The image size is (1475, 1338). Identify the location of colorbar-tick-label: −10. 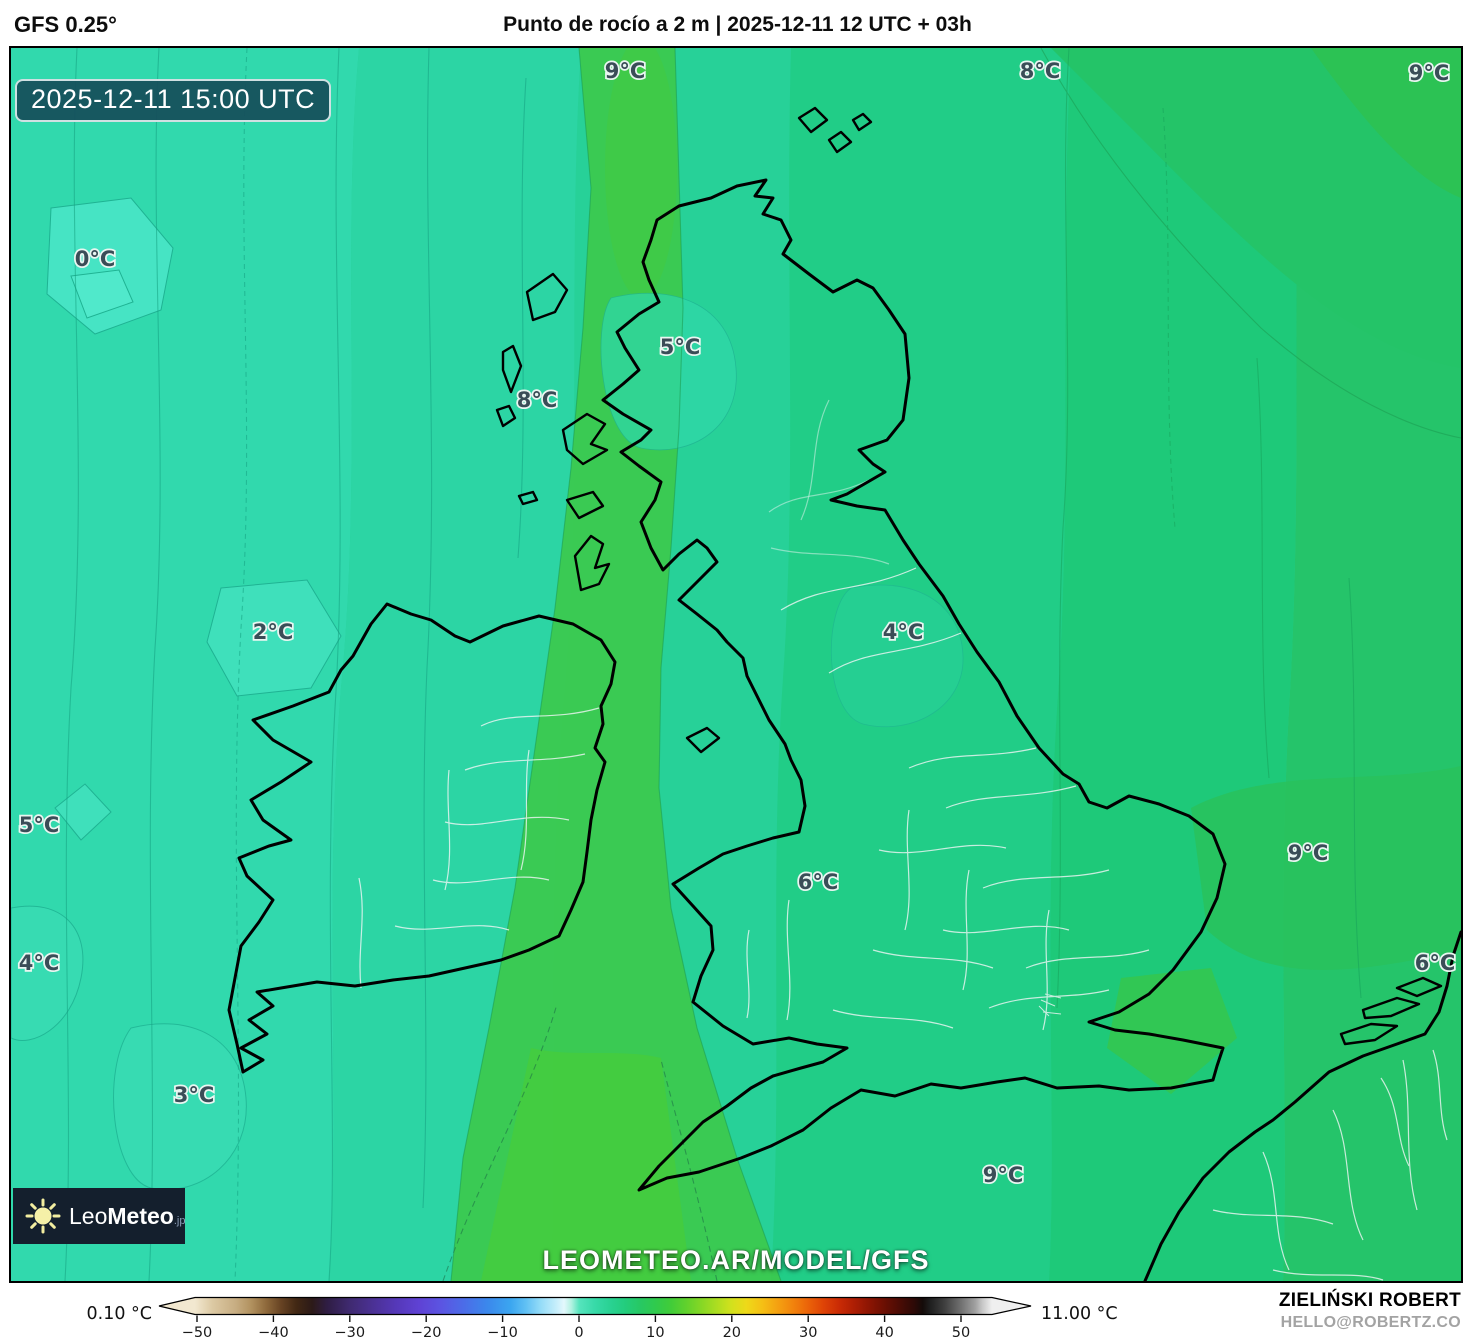
(502, 1331).